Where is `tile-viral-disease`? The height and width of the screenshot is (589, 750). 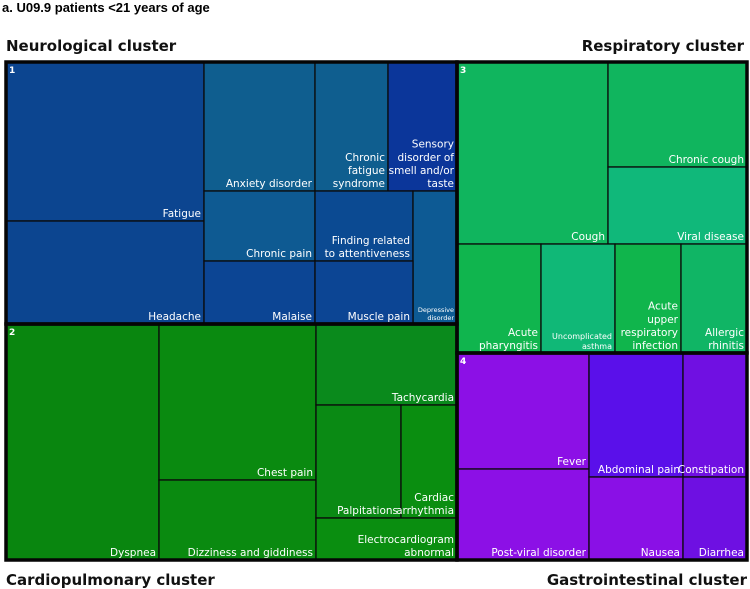
tile-viral-disease is located at coordinates (677, 205).